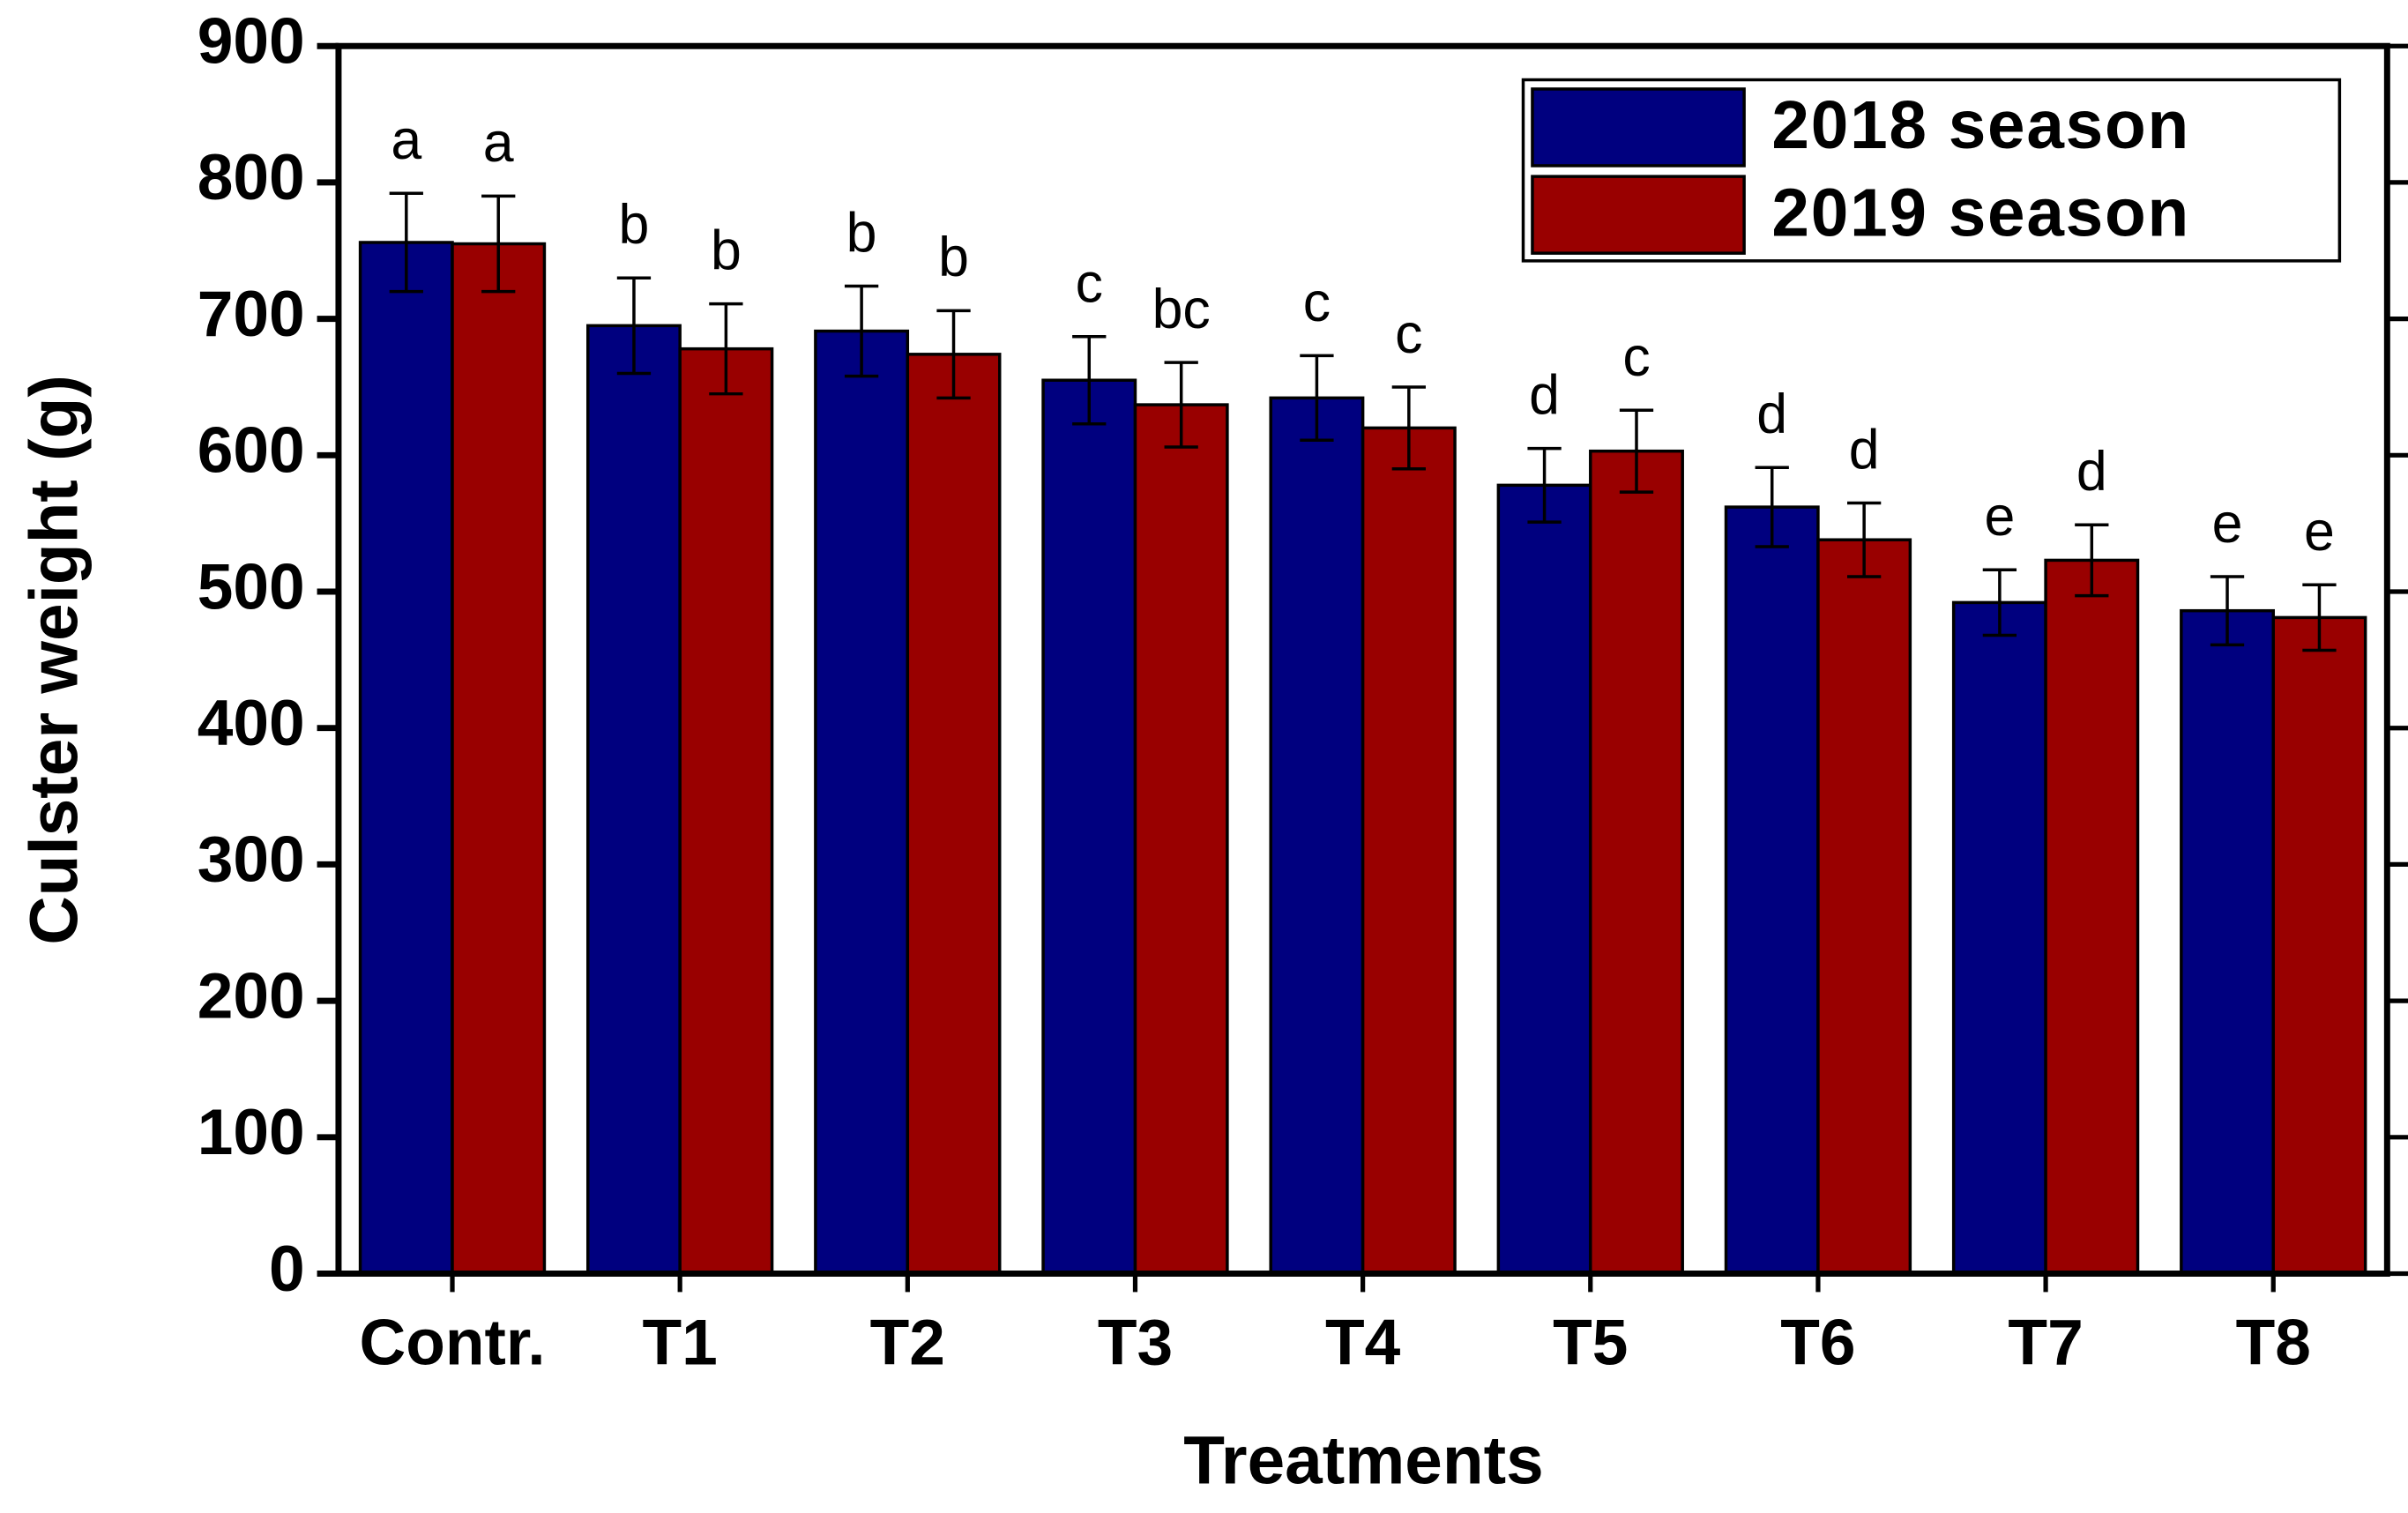  What do you see at coordinates (452, 1342) in the screenshot?
I see `x-tick-label: Contr.` at bounding box center [452, 1342].